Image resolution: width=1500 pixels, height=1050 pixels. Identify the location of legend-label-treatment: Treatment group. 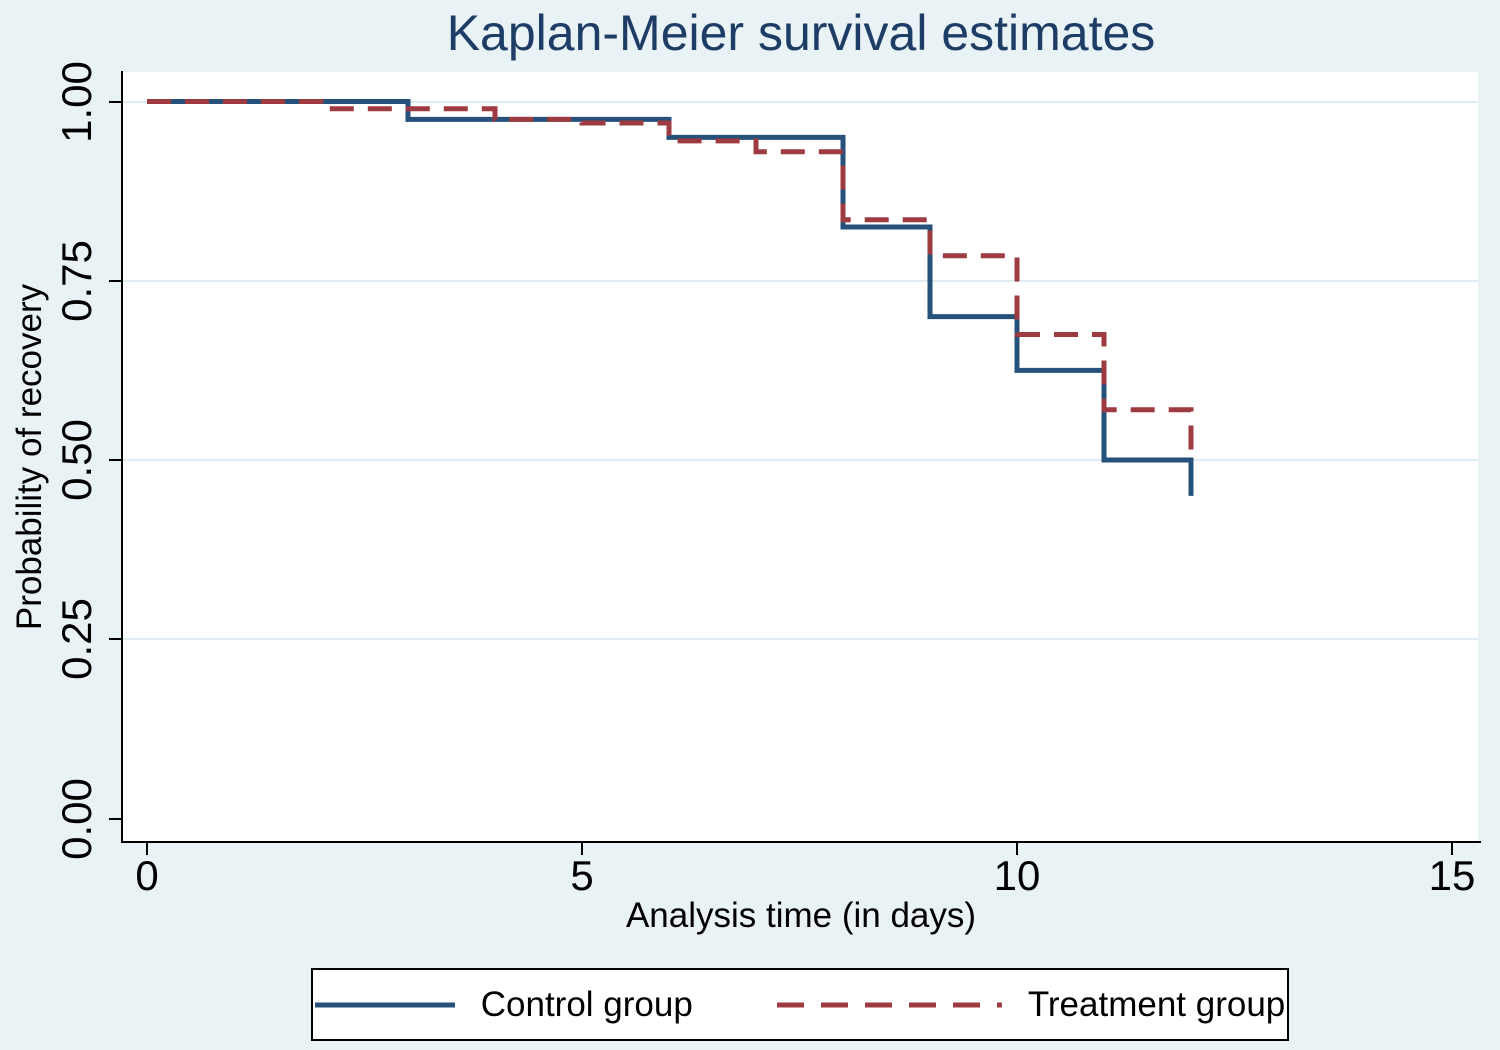
(1156, 1004).